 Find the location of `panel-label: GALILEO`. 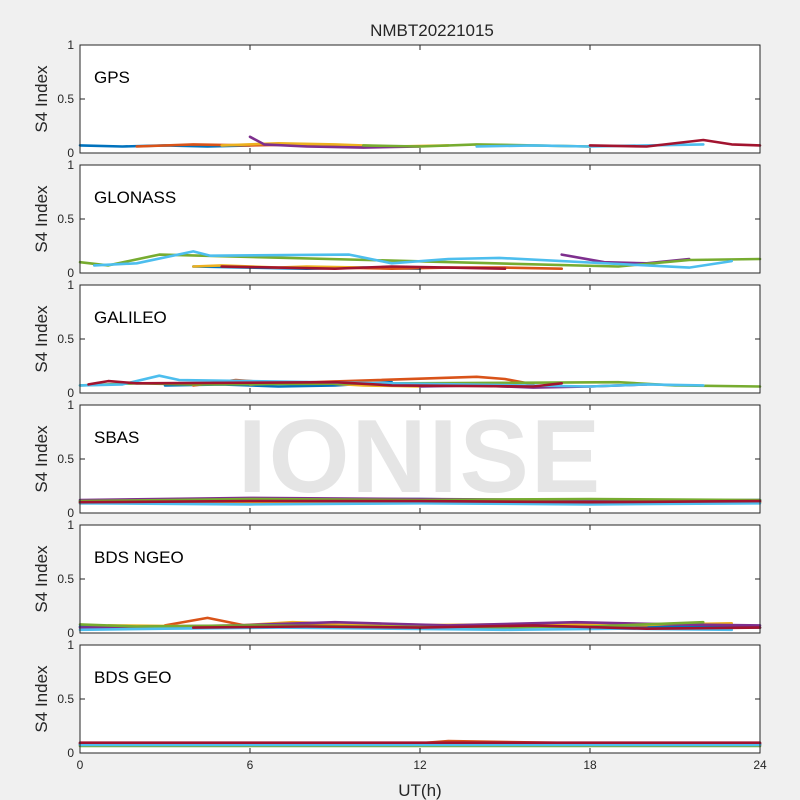

panel-label: GALILEO is located at coordinates (130, 317).